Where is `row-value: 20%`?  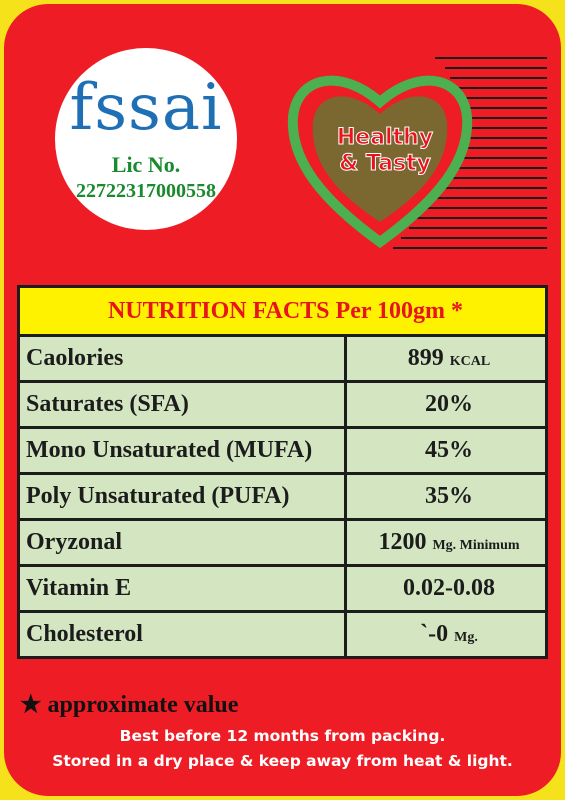
row-value: 20% is located at coordinates (449, 404).